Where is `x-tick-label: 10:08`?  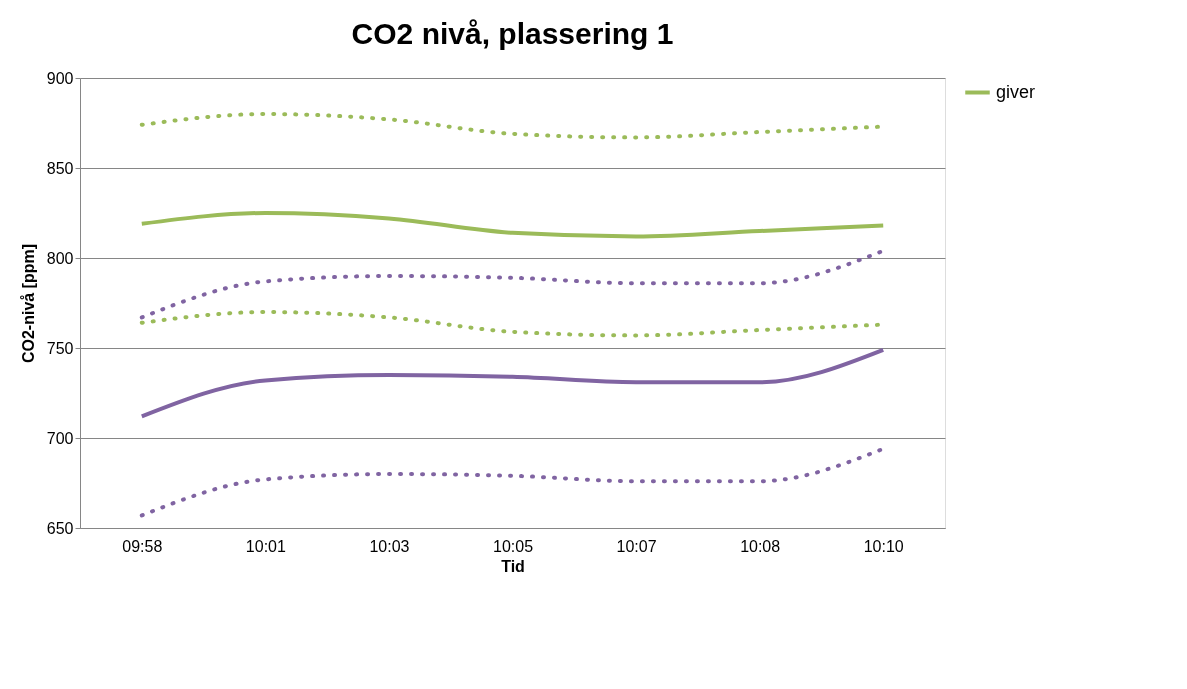
x-tick-label: 10:08 is located at coordinates (760, 546).